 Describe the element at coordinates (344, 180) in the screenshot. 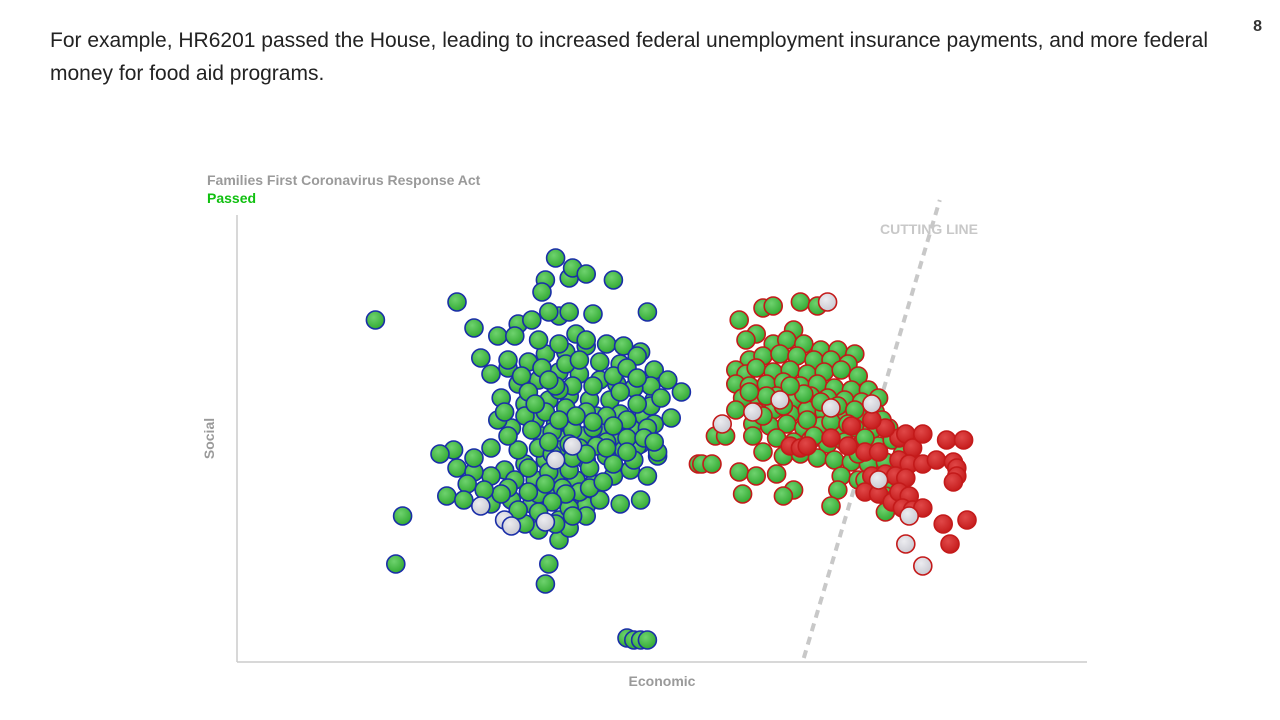

I see `chart-title: Families First Coronavirus Response Act` at that location.